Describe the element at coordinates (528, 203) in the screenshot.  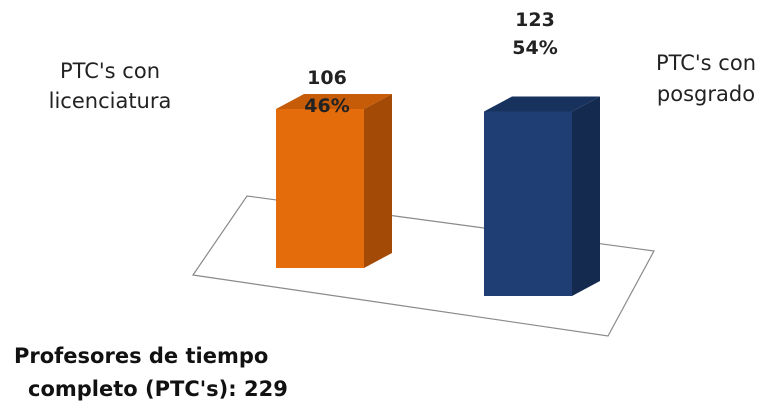
I see `bar-2-front` at that location.